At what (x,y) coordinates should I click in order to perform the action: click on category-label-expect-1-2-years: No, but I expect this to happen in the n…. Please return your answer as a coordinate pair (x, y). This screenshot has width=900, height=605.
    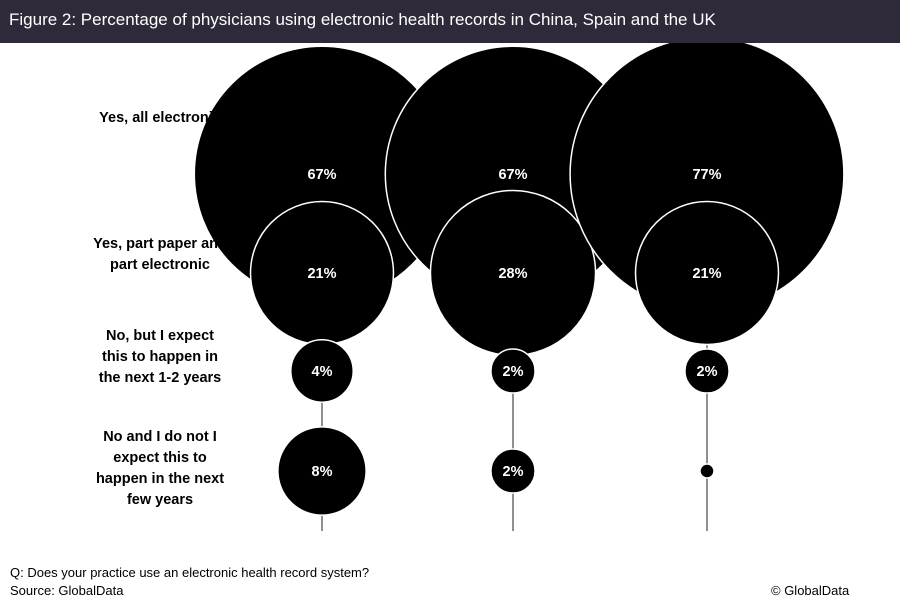
    Looking at the image, I should click on (160, 357).